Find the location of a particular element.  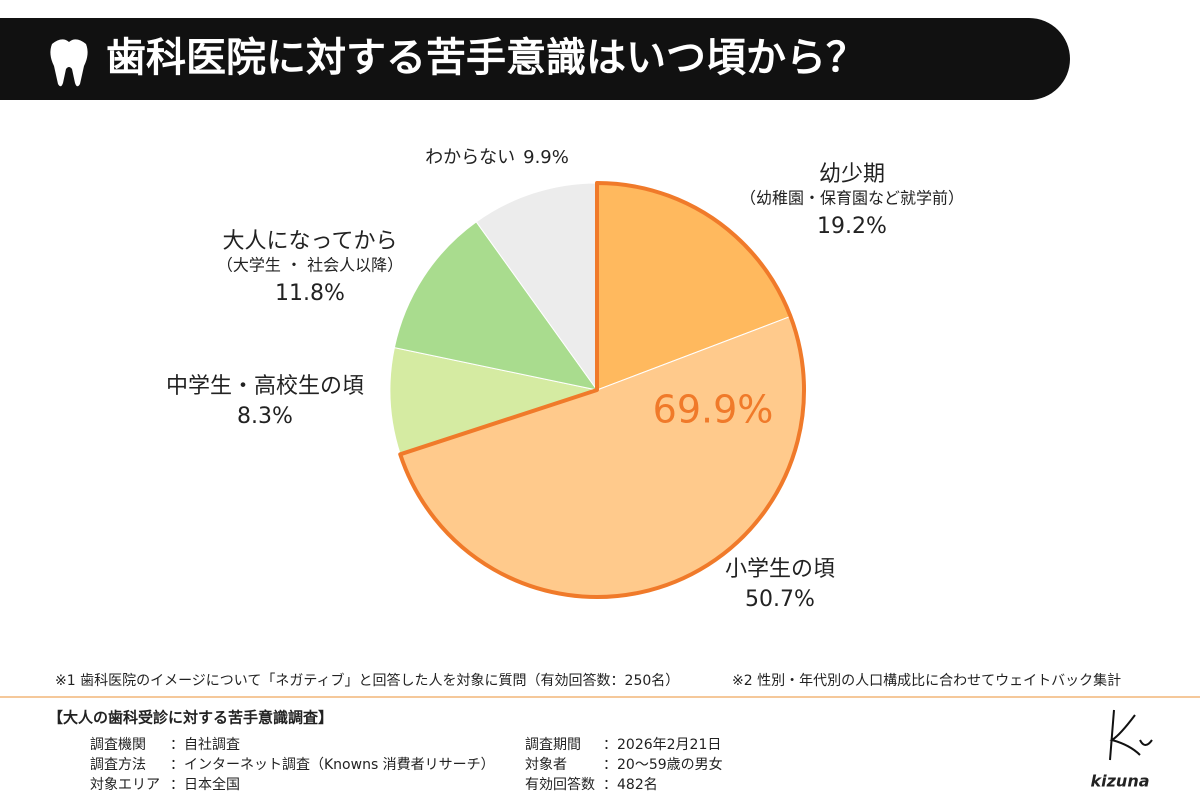

logo-mark is located at coordinates (1131, 735).